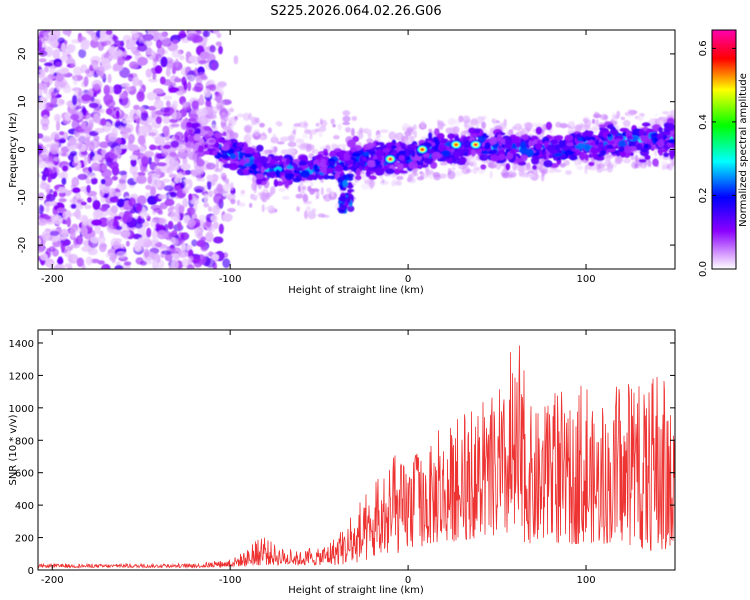 This screenshot has height=600, width=750. I want to click on colorbar-label: Normalized spectral amplitude, so click(743, 150).